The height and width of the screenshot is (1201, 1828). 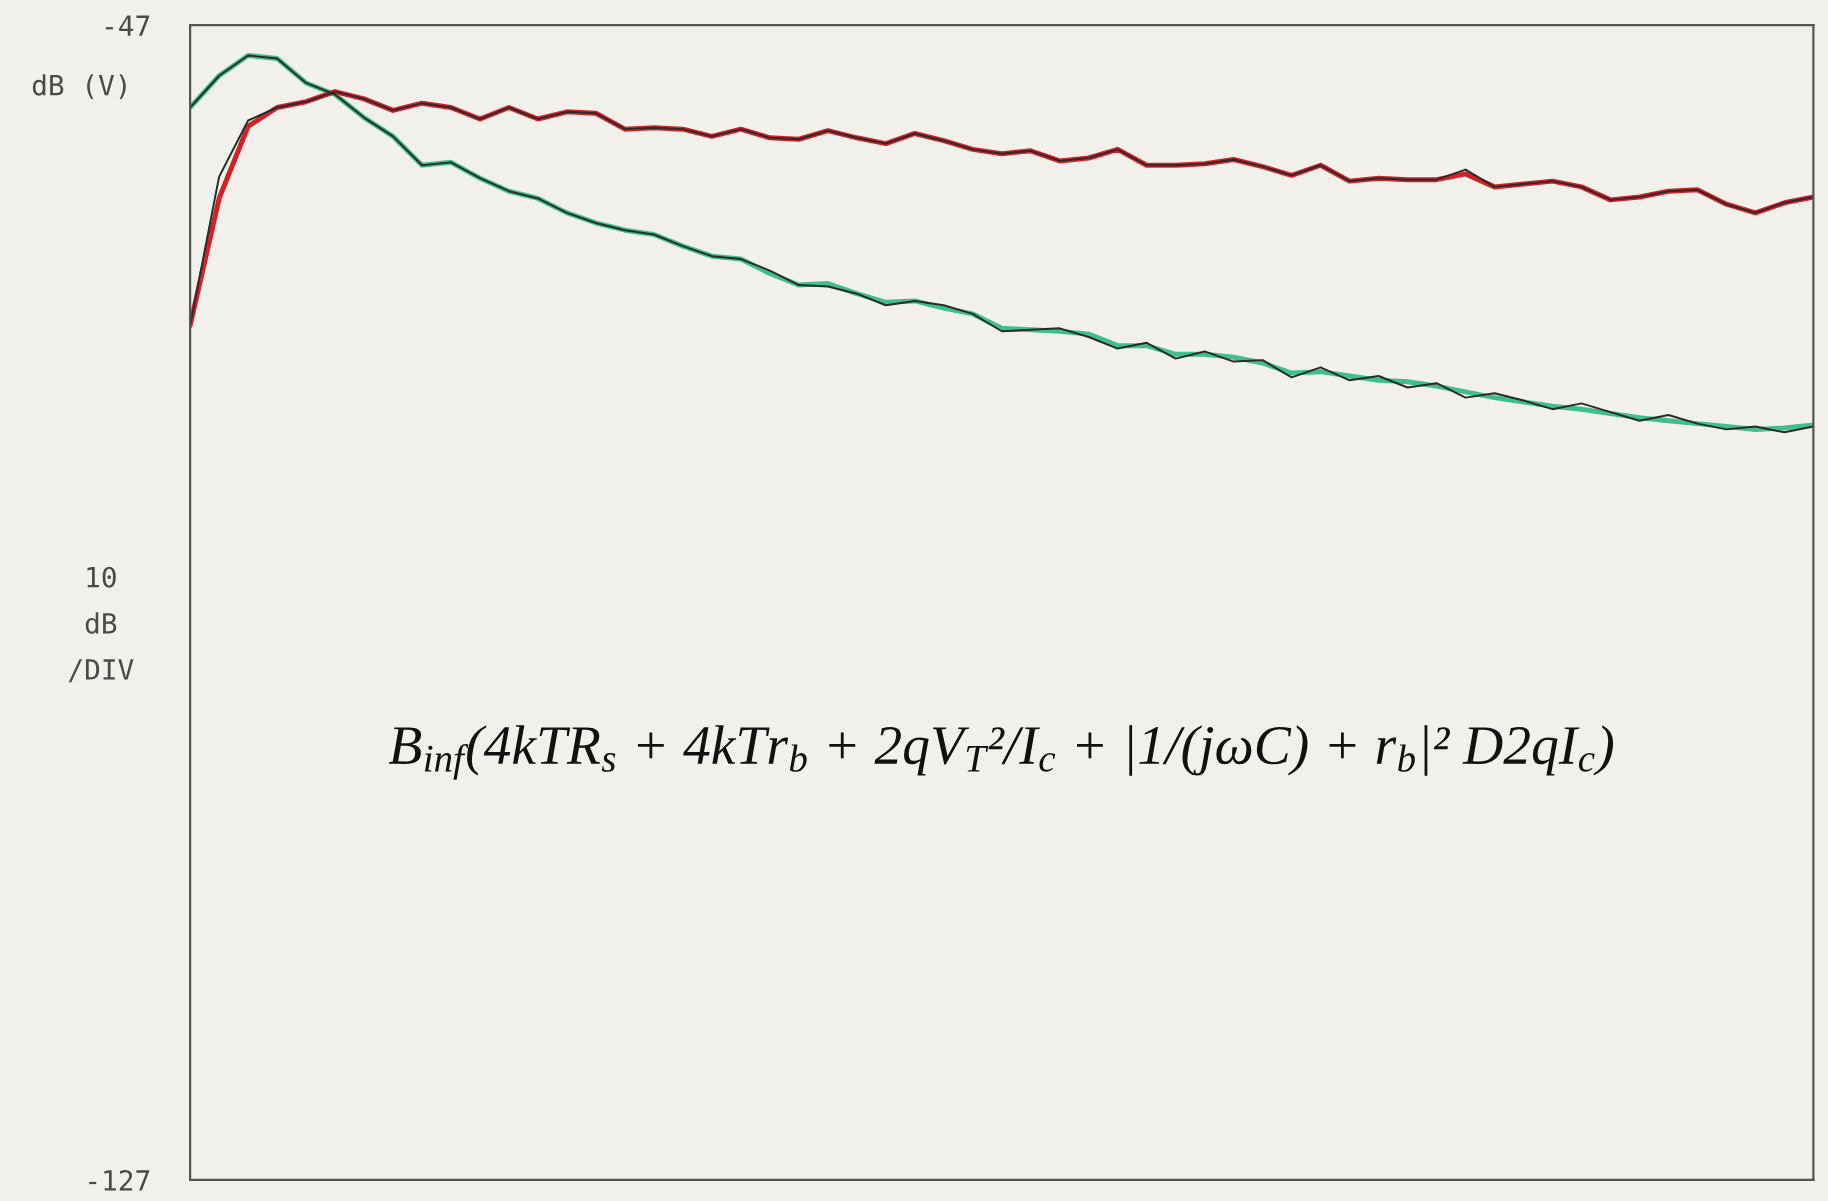 I want to click on text: dB (V), so click(x=79, y=86).